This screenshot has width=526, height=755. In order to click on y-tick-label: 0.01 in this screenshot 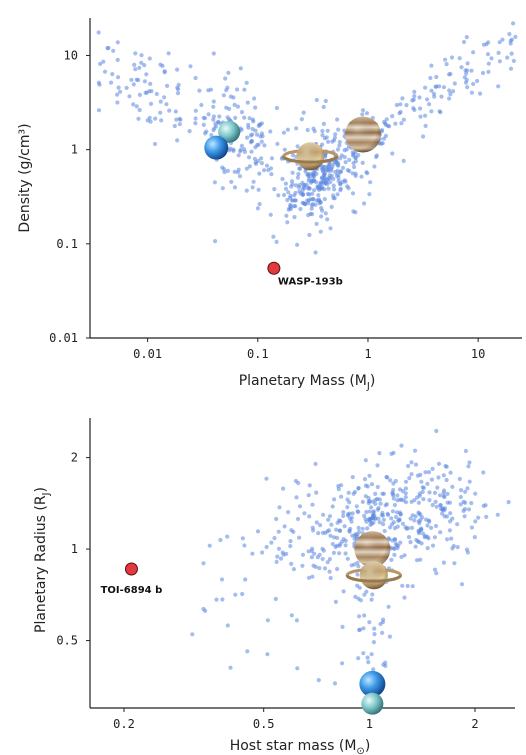, I will do `click(63, 338)`.